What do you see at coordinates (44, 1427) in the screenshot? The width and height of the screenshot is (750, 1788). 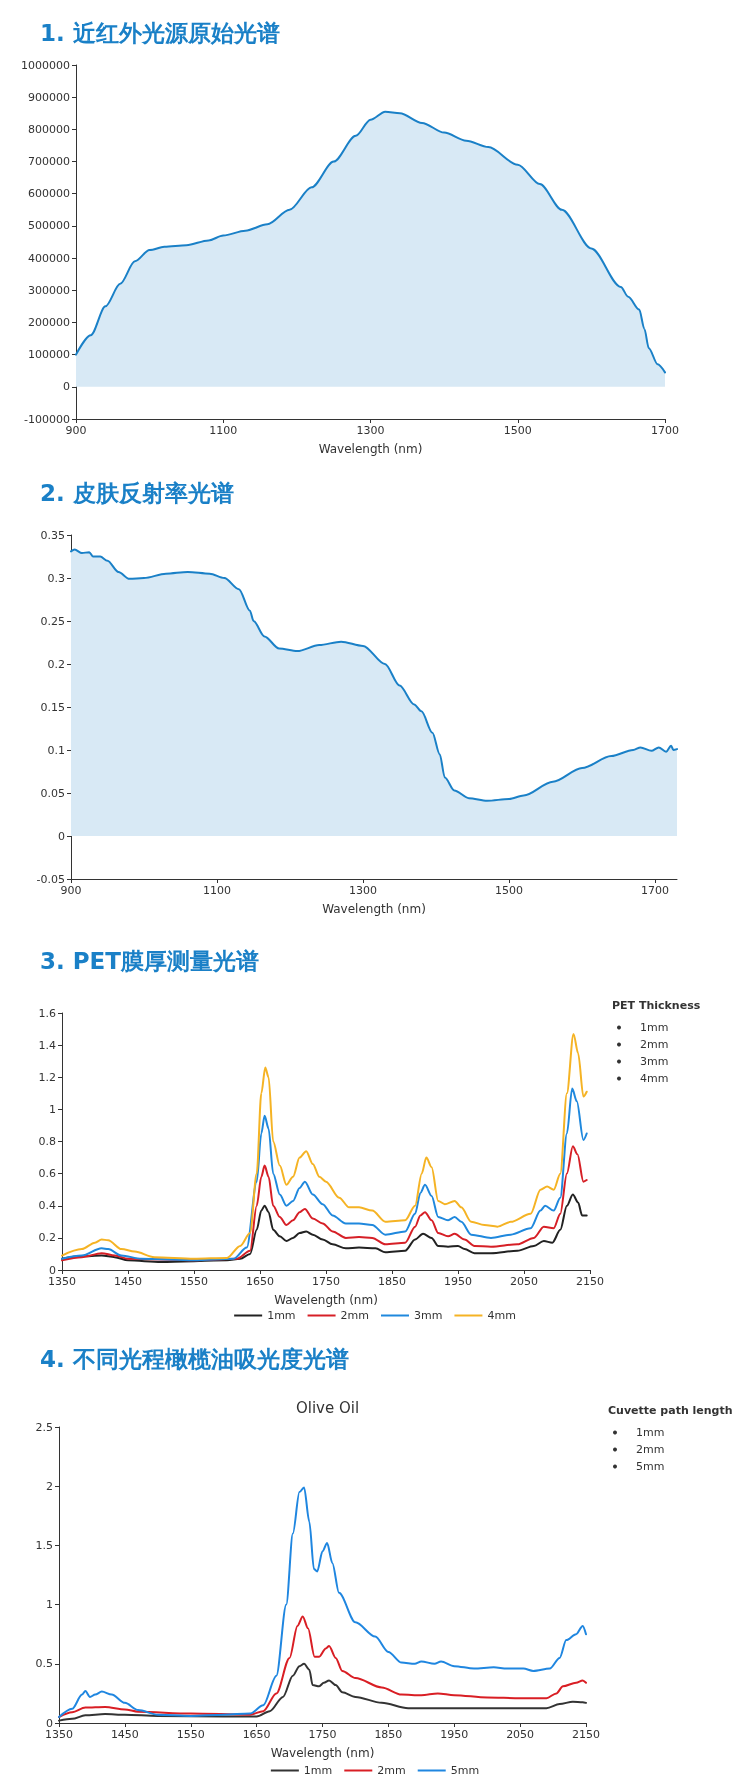 I see `y-tick-label: 2.5` at bounding box center [44, 1427].